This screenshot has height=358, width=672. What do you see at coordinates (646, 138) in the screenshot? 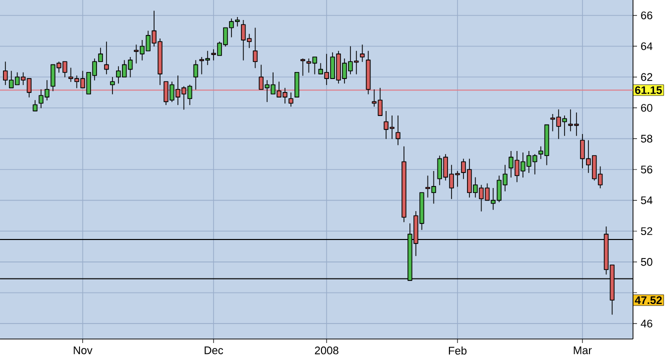
I see `y-tick-label: 58` at bounding box center [646, 138].